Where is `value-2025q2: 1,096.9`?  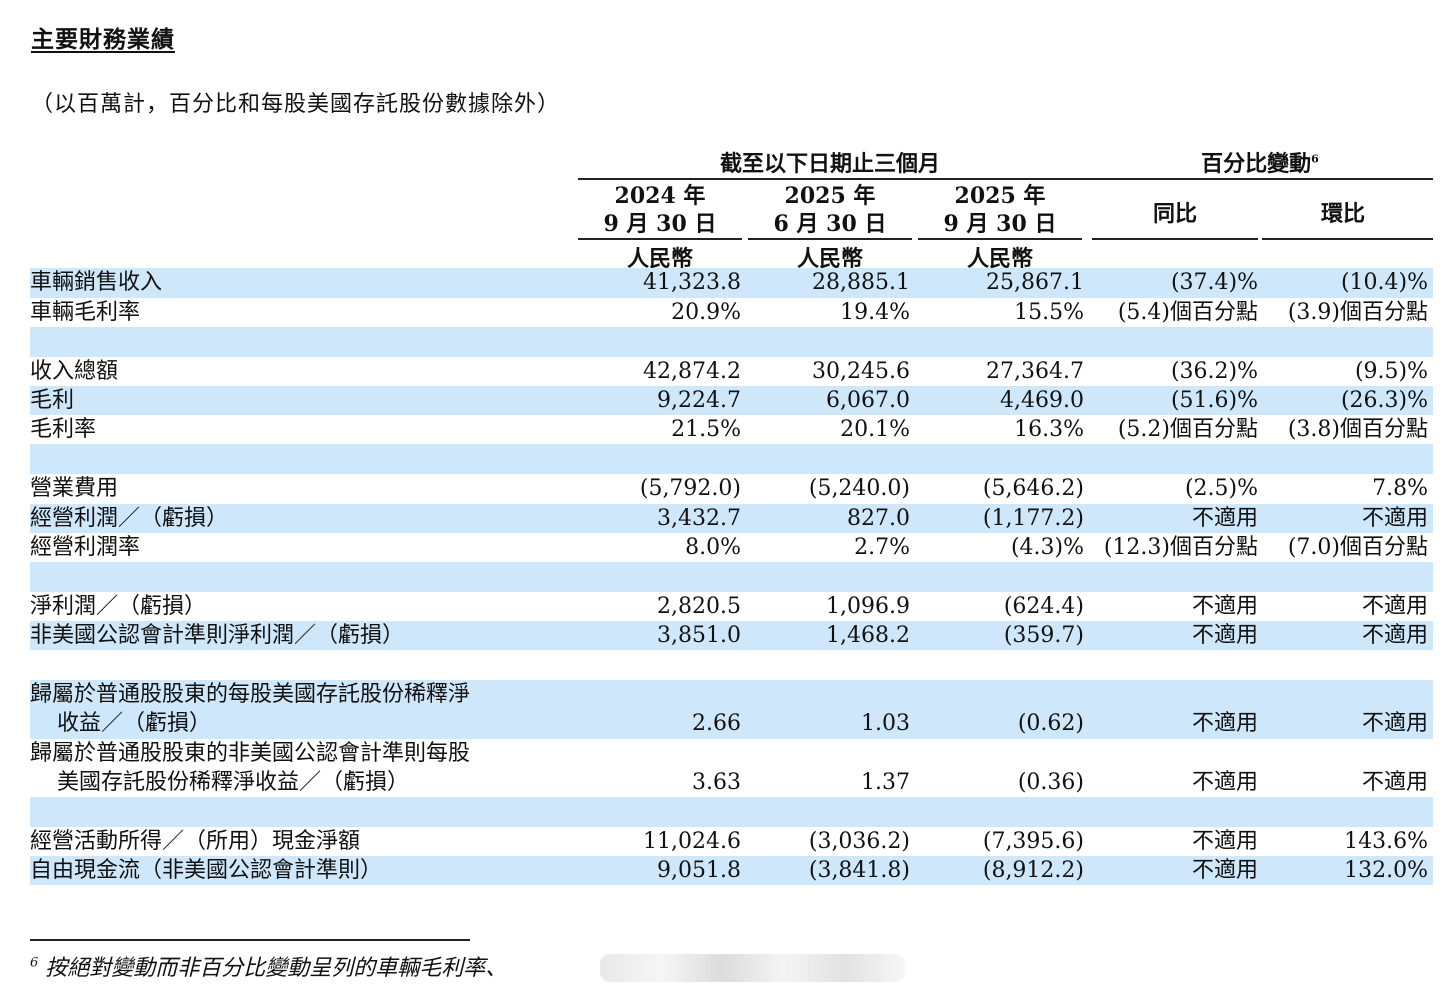
value-2025q2: 1,096.9 is located at coordinates (868, 606).